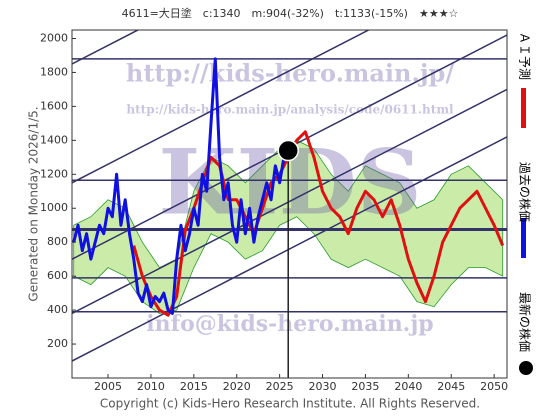  I want to click on y-tick-label: 1000, so click(54, 207).